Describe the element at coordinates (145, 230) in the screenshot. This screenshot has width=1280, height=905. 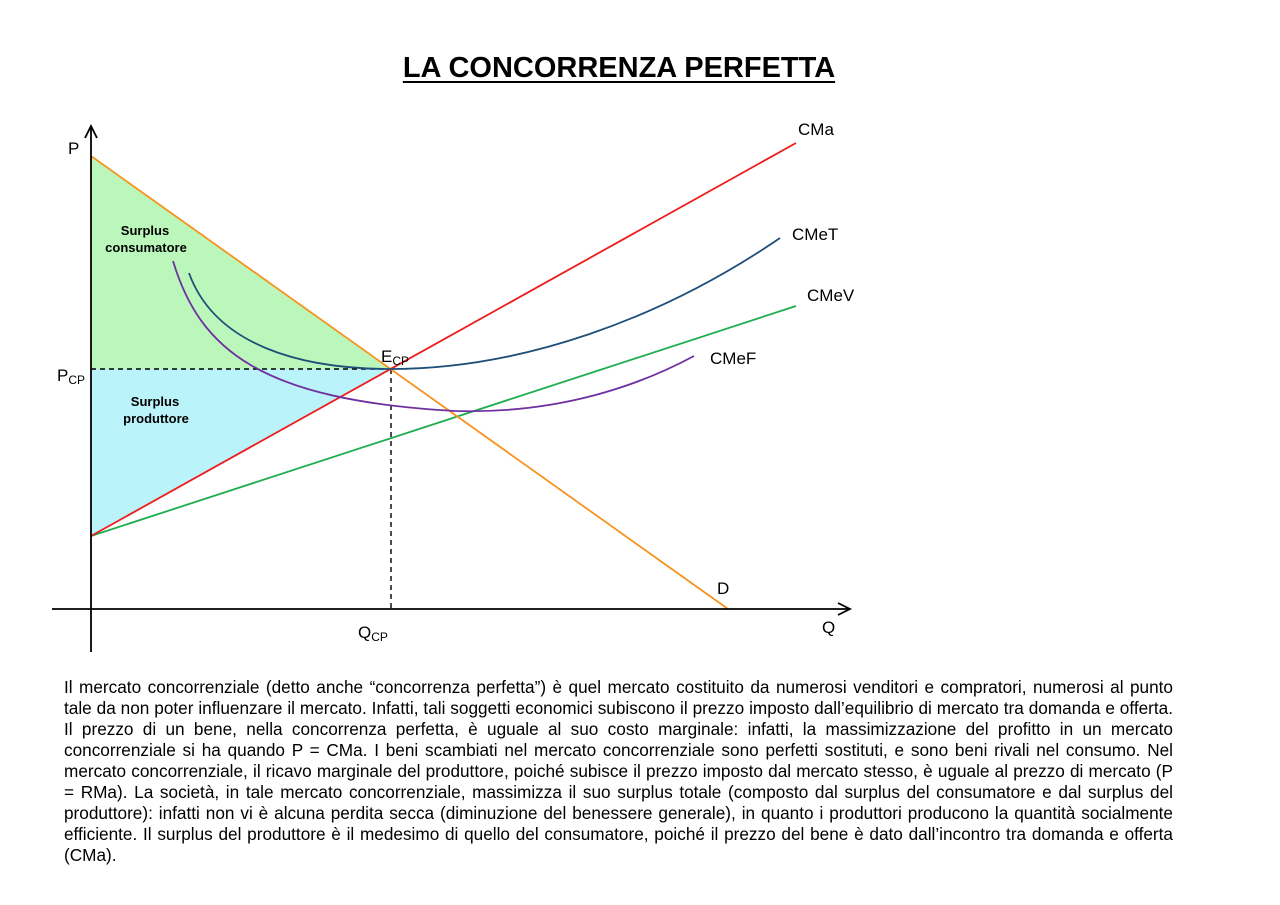
I see `consumer-surplus-label-line1: Surplus` at that location.